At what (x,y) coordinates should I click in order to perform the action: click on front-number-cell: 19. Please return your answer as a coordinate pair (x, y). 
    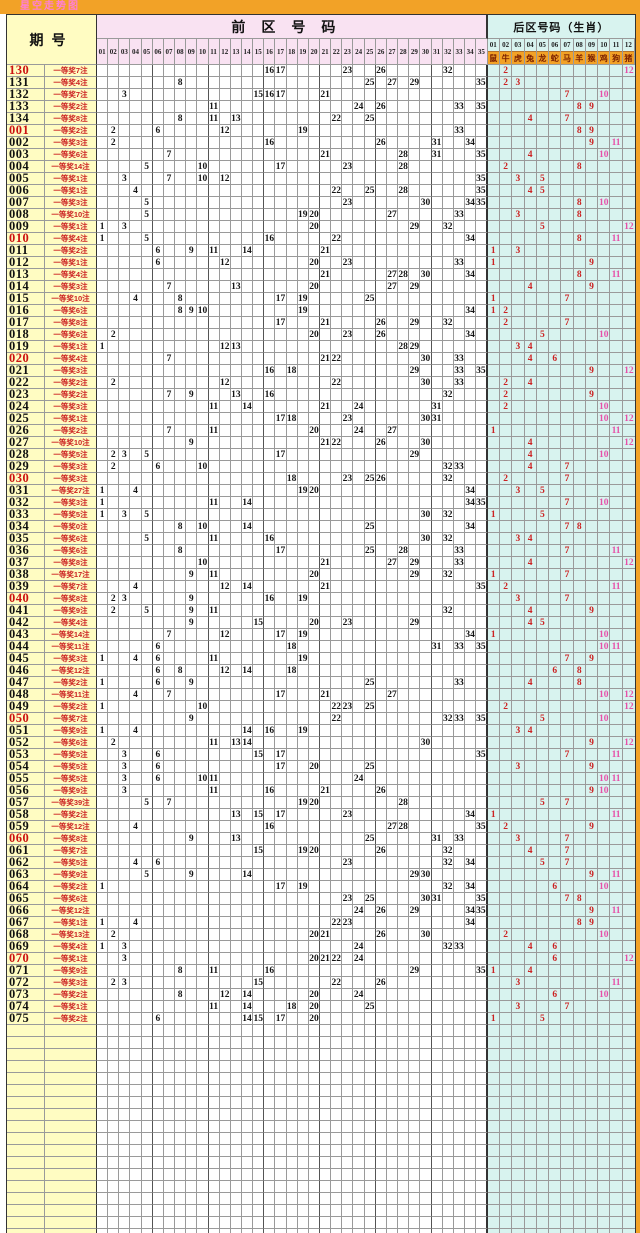
    Looking at the image, I should click on (303, 215).